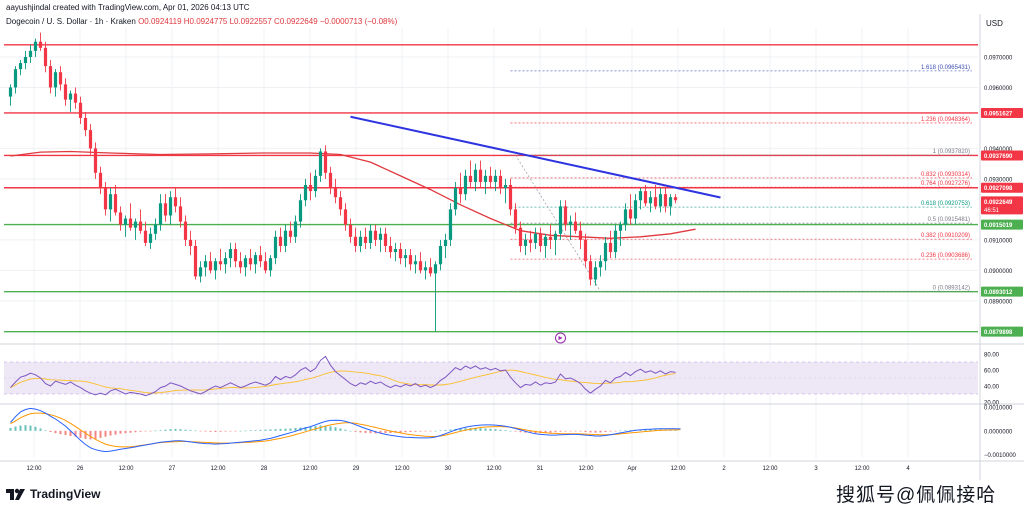 The width and height of the screenshot is (1024, 512). What do you see at coordinates (992, 211) in the screenshot?
I see `countdown-label: 46:51` at bounding box center [992, 211].